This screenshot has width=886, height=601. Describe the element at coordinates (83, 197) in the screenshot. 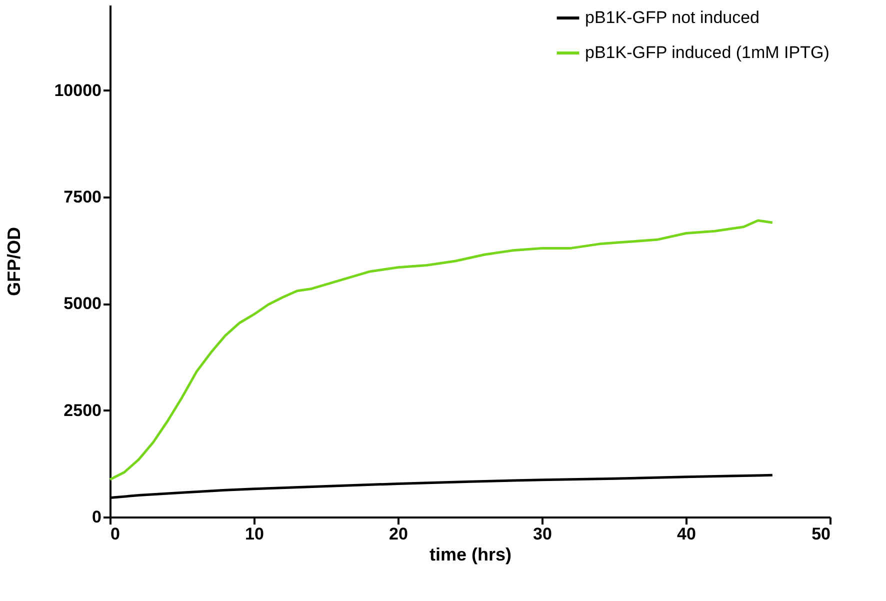

I see `y-tick-label: 7500` at that location.